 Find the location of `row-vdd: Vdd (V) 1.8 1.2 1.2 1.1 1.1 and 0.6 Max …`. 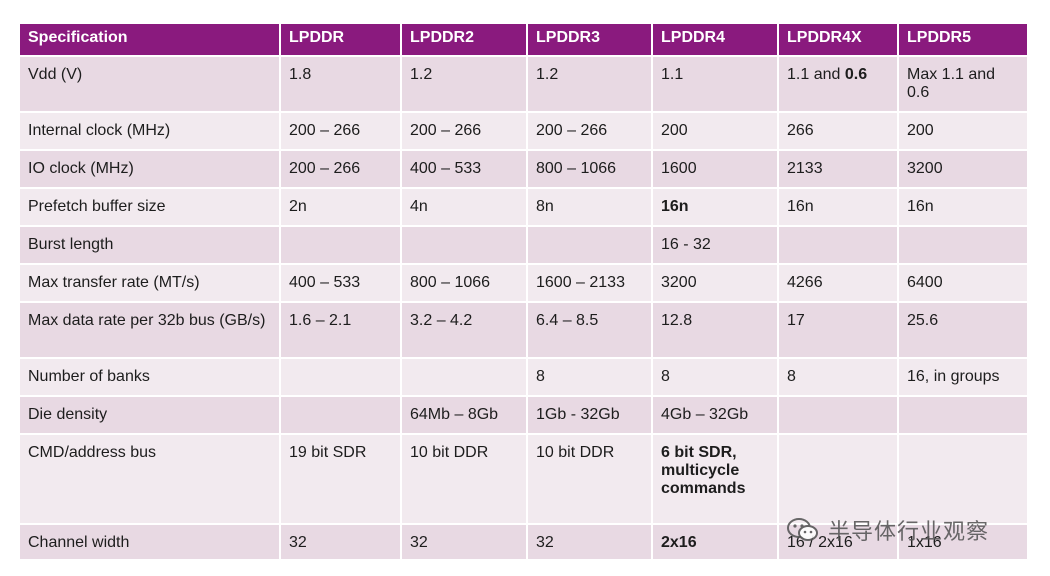

row-vdd: Vdd (V) 1.8 1.2 1.2 1.1 1.1 and 0.6 Max … is located at coordinates (523, 84).